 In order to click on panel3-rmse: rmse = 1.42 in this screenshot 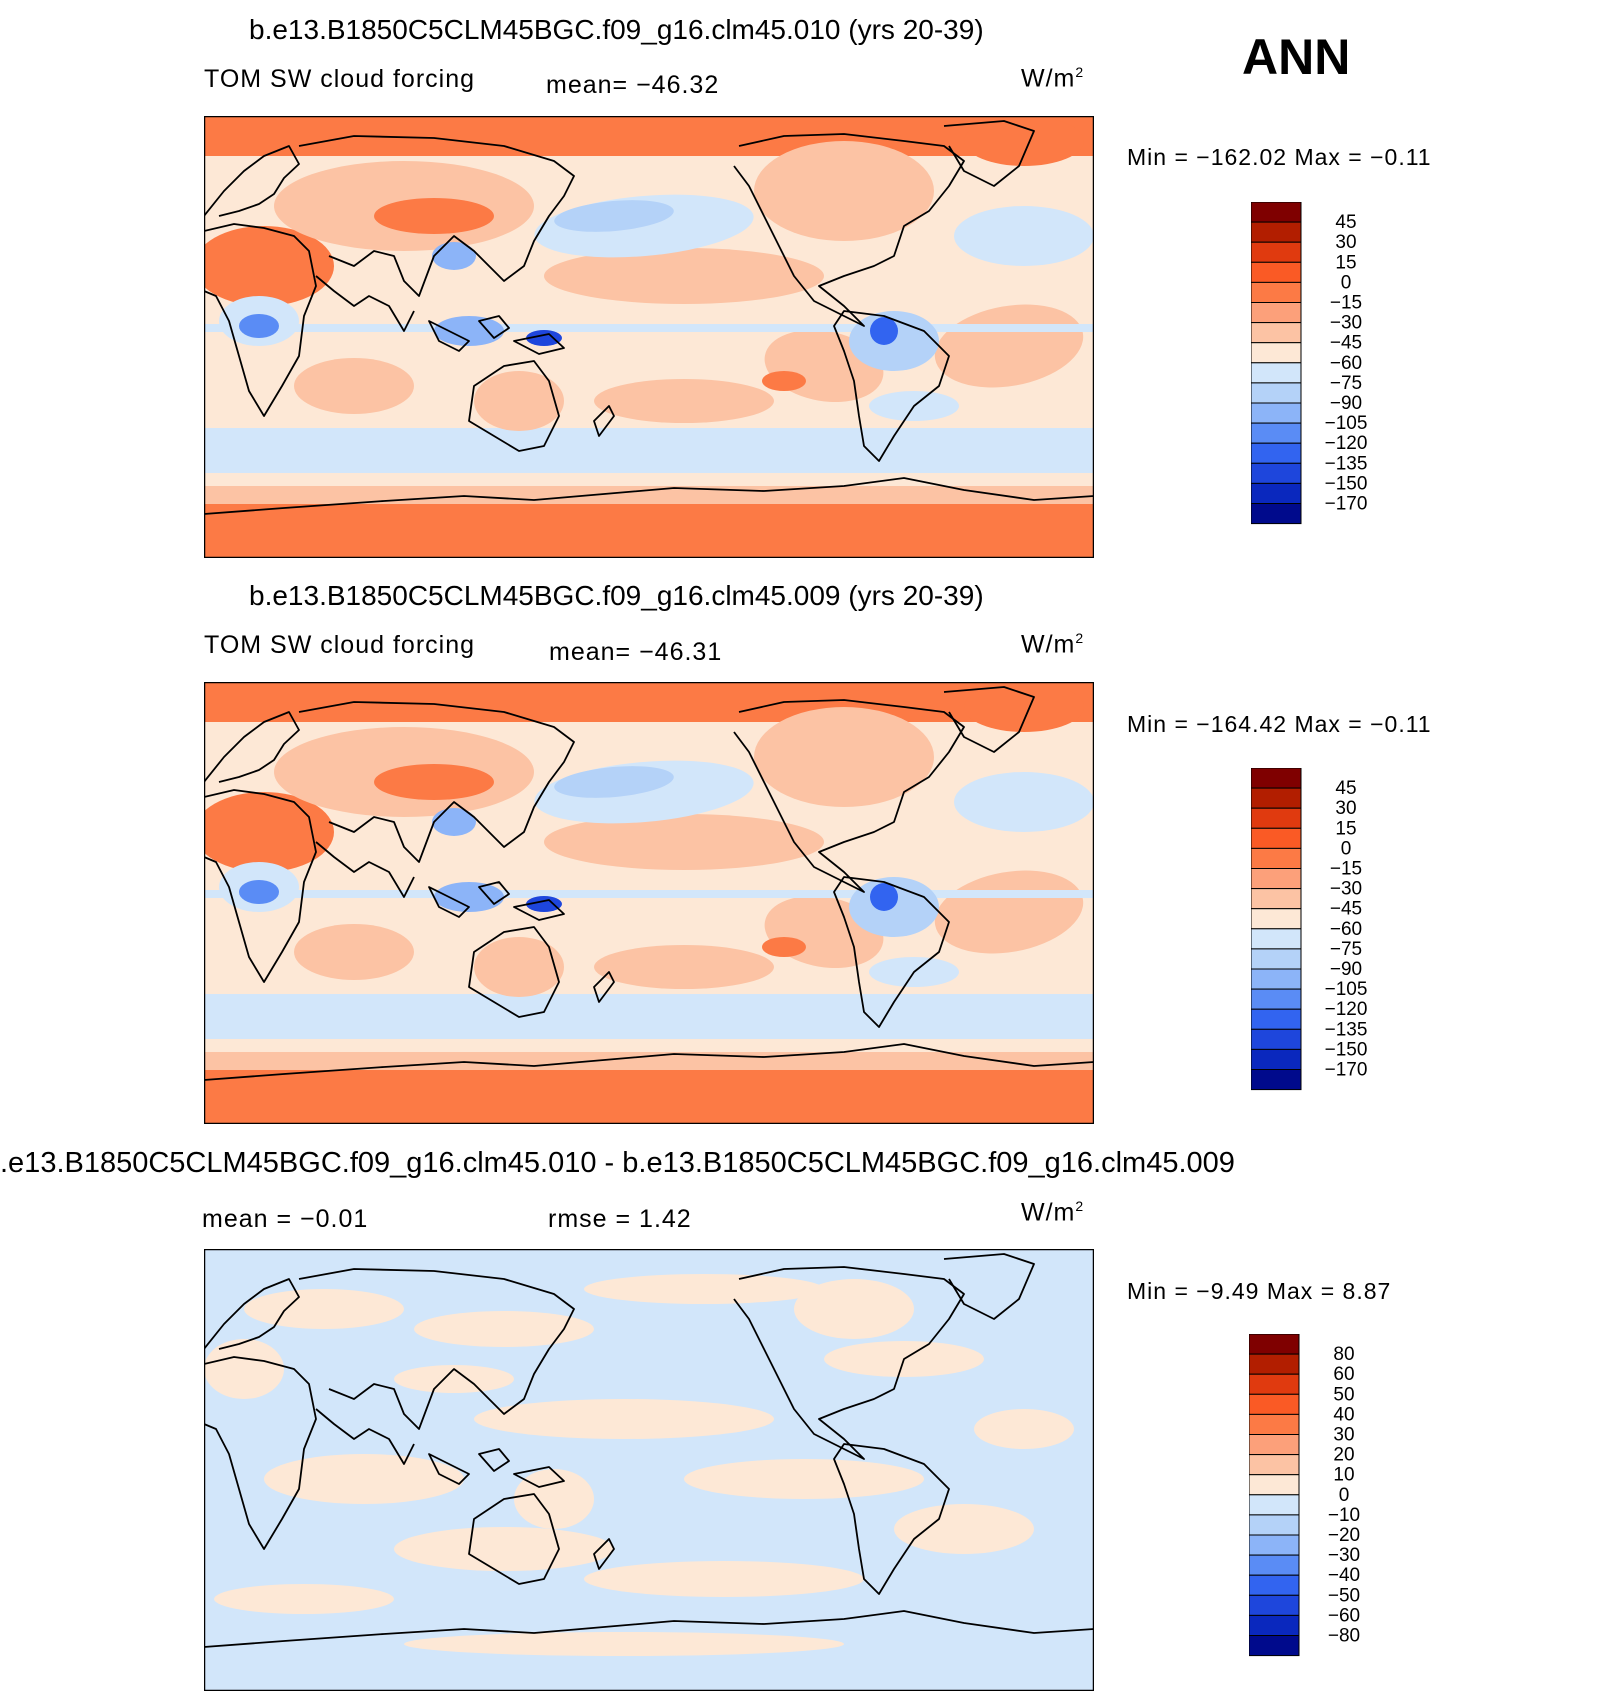, I will do `click(620, 1219)`.